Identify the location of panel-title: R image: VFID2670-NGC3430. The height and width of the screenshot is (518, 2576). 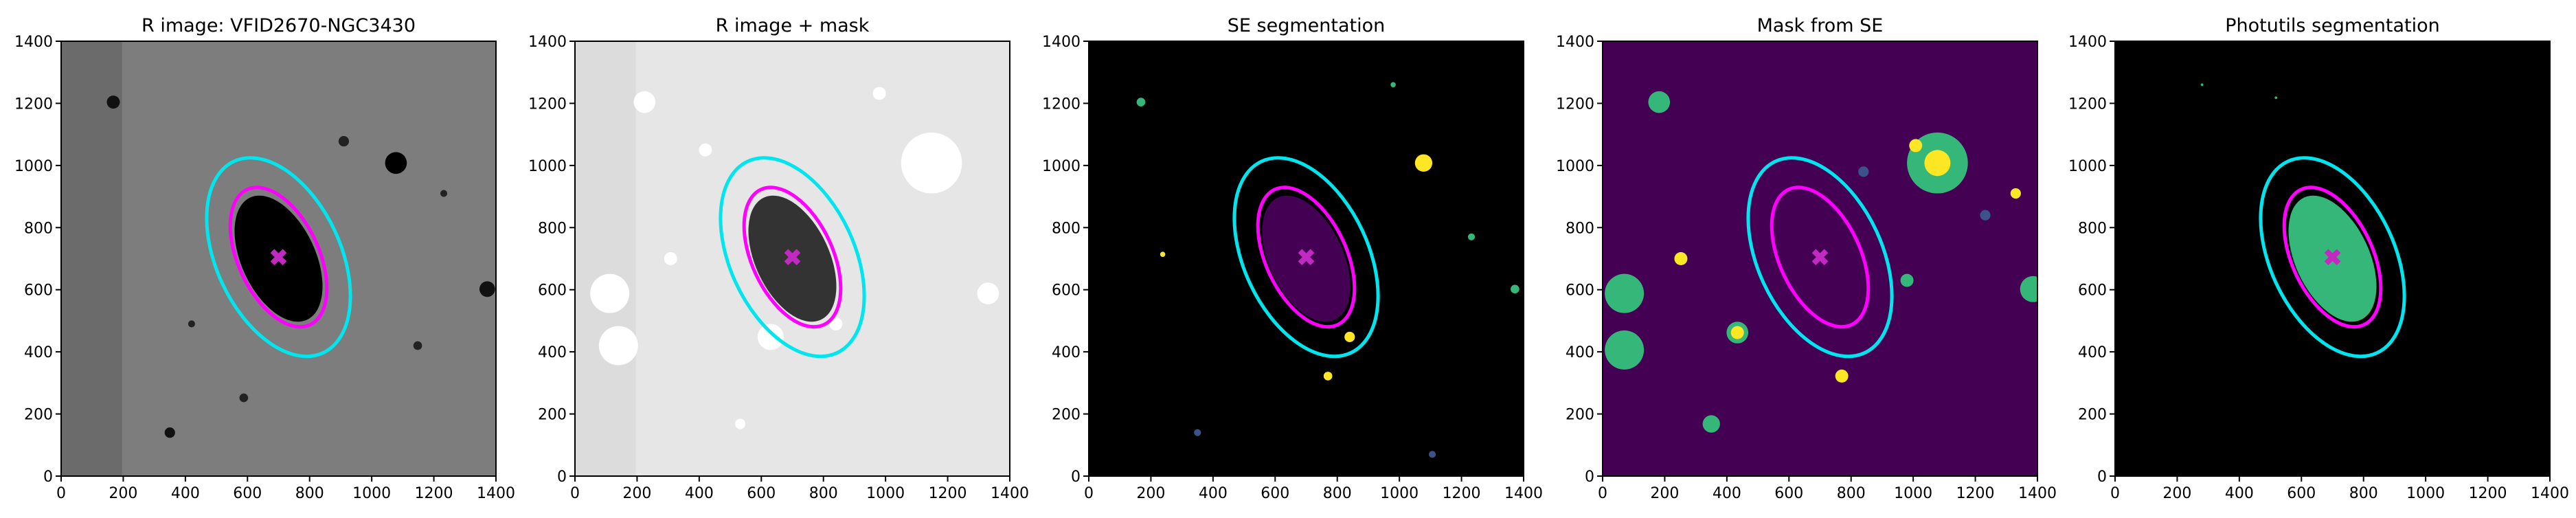
(279, 25).